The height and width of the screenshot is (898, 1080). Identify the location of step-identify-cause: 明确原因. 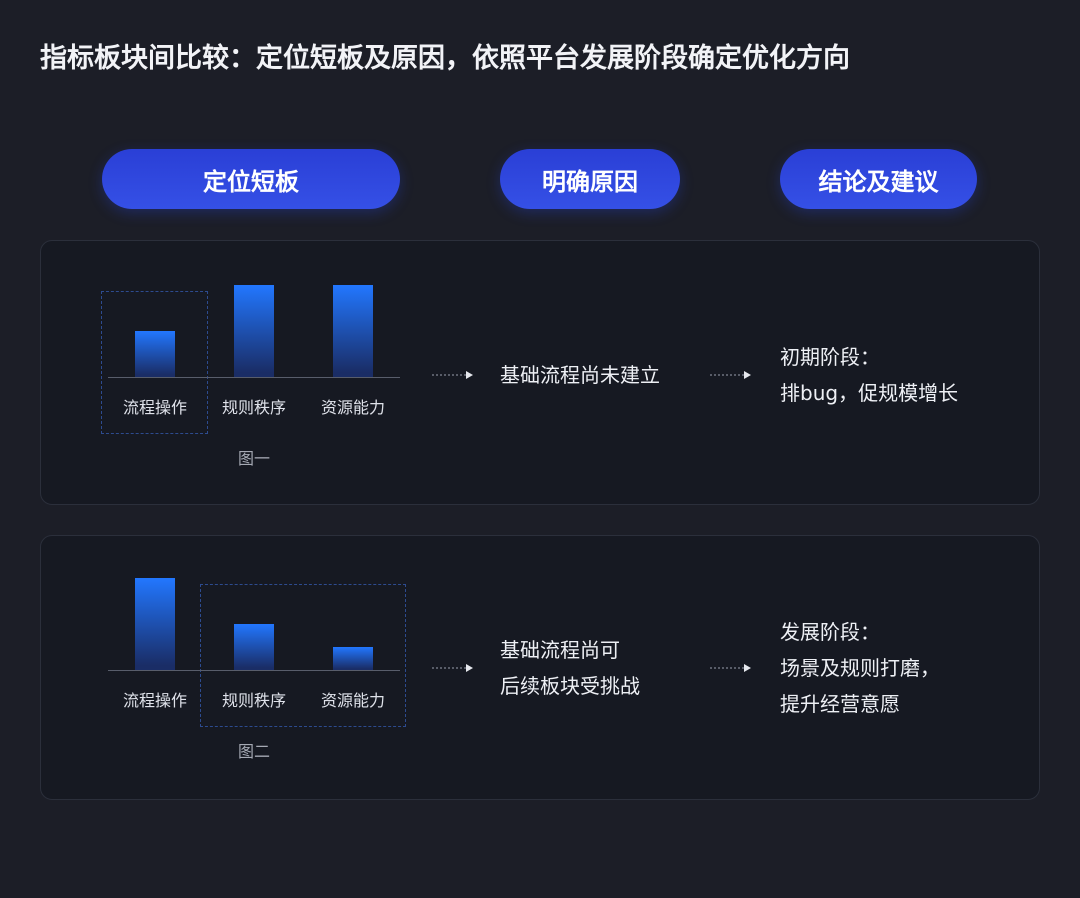
(590, 179).